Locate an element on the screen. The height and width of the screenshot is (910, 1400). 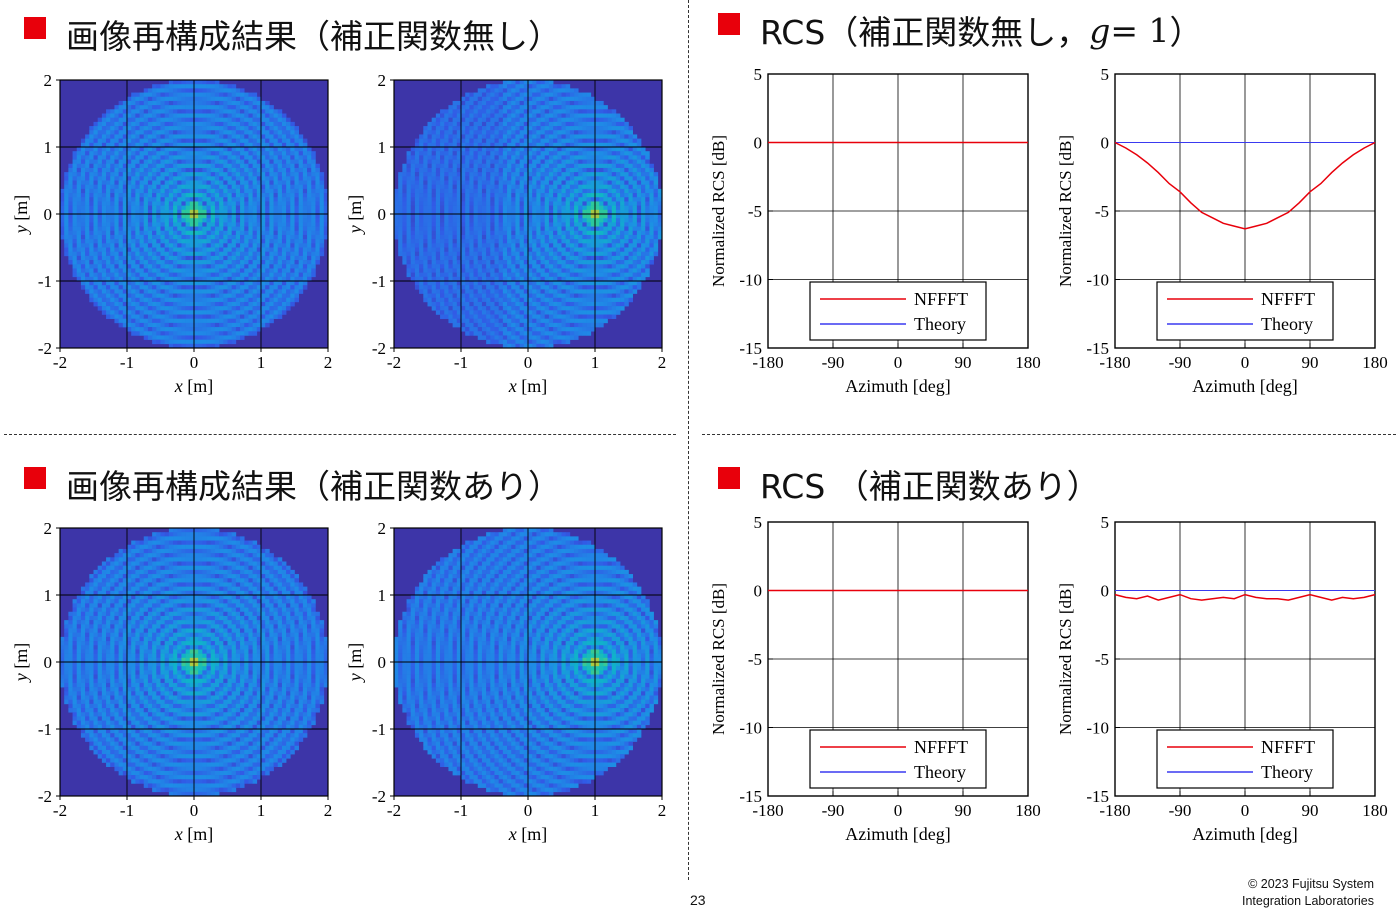
horizontal-divider-left is located at coordinates (340, 434).